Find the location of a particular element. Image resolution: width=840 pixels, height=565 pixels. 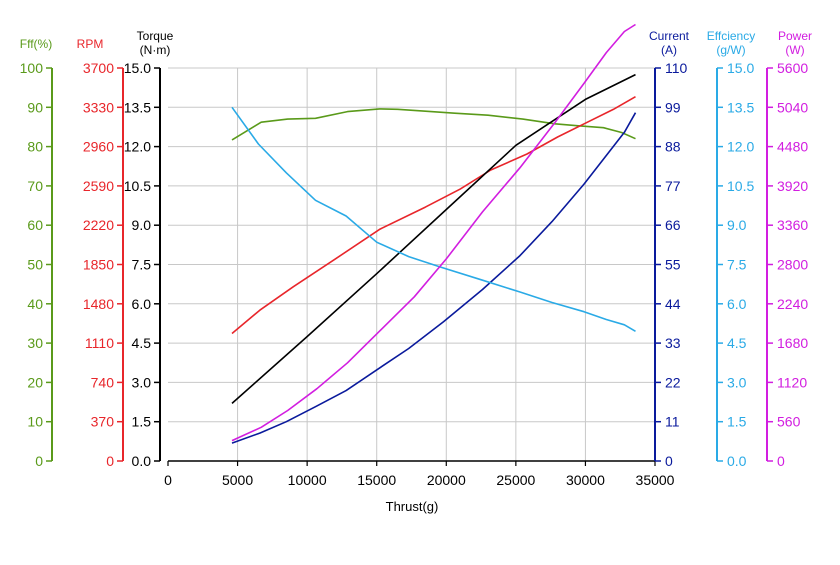

power-tick-label: 3360 is located at coordinates (792, 225).